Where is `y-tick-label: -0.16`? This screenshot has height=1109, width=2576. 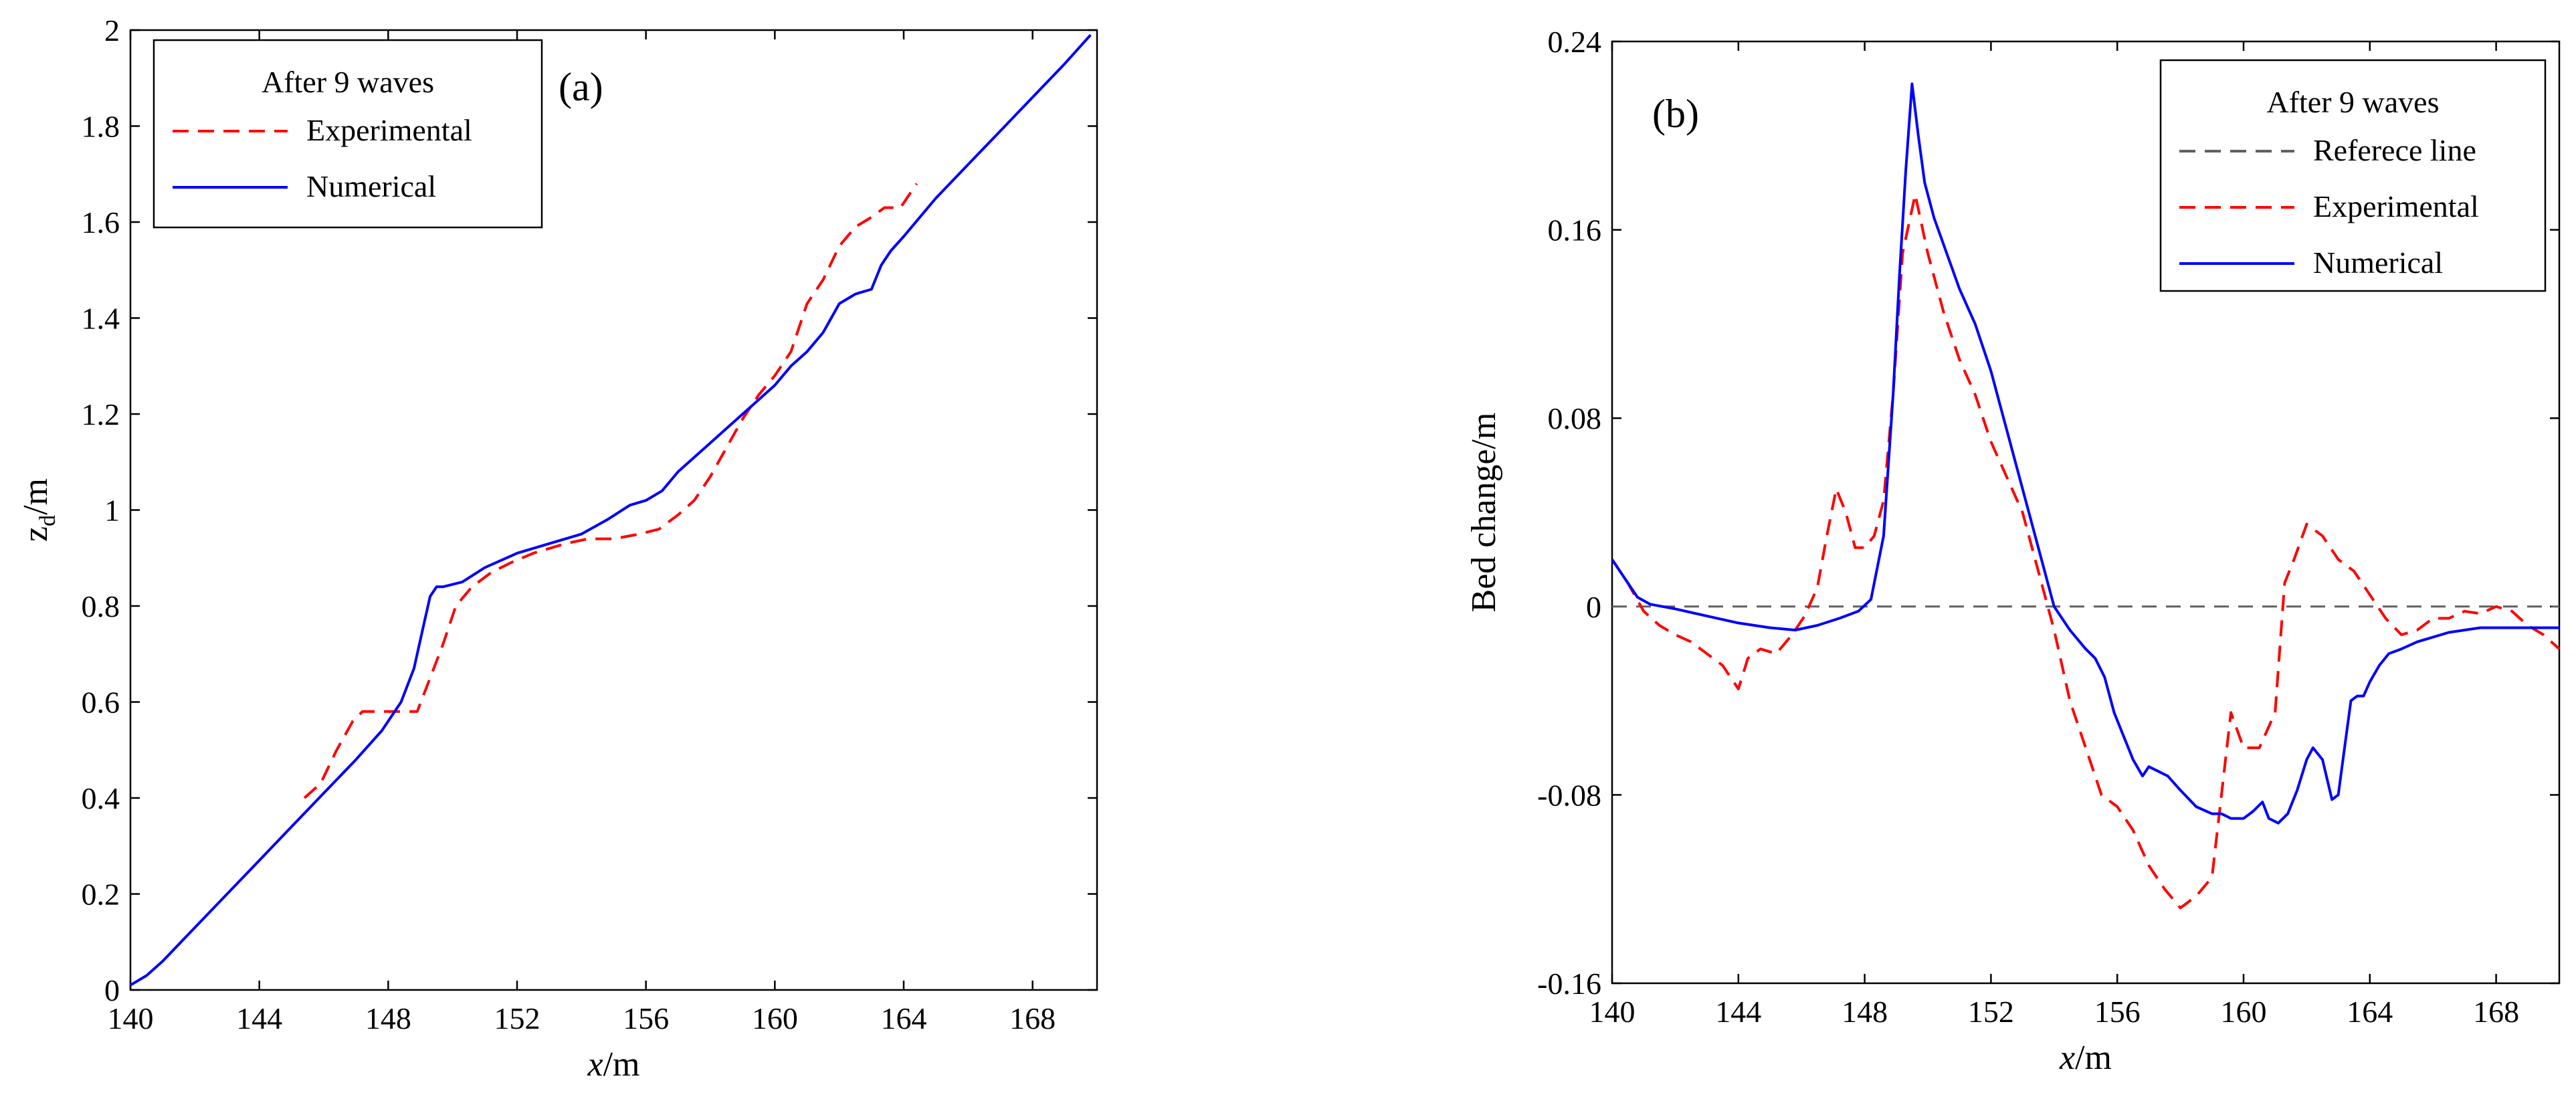
y-tick-label: -0.16 is located at coordinates (1569, 984).